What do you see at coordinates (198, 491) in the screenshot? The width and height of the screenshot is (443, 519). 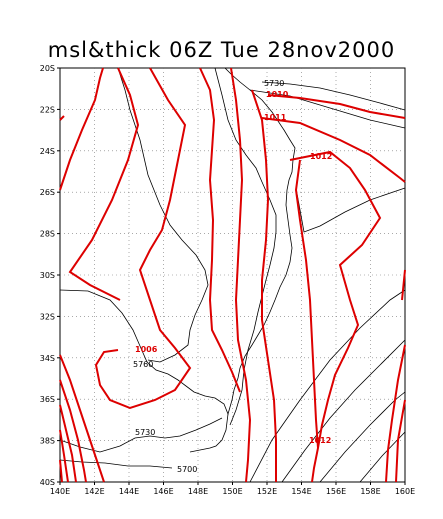 I see `x-tick-label: 148E` at bounding box center [198, 491].